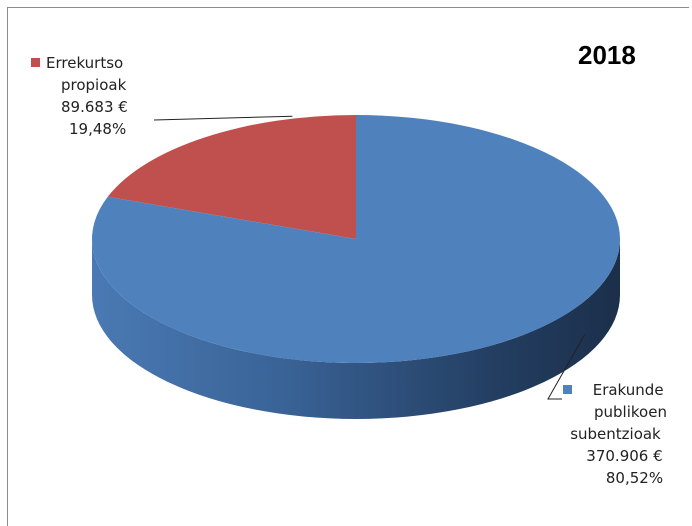 This screenshot has width=692, height=526. What do you see at coordinates (628, 390) in the screenshot?
I see `slice-label-line: Erakunde` at bounding box center [628, 390].